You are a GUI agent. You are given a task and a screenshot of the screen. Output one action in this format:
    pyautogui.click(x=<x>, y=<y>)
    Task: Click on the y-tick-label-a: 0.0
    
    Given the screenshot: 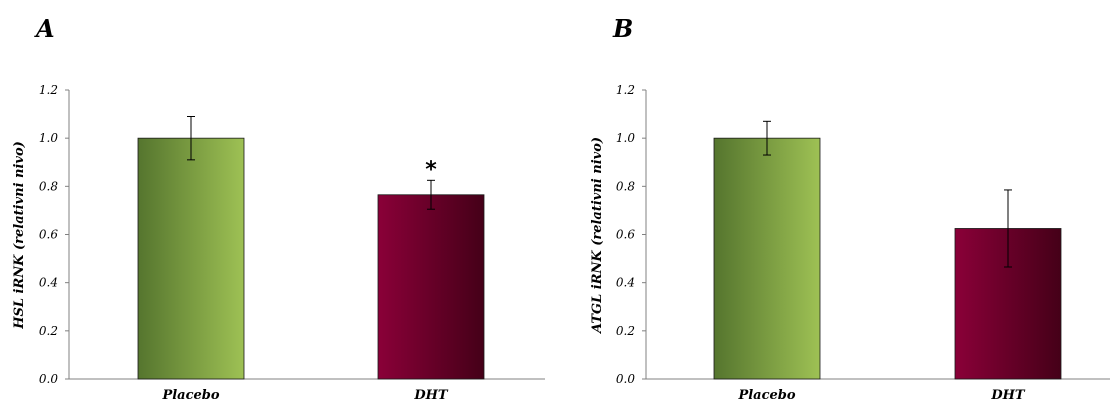 What is the action you would take?
    pyautogui.click(x=48, y=379)
    